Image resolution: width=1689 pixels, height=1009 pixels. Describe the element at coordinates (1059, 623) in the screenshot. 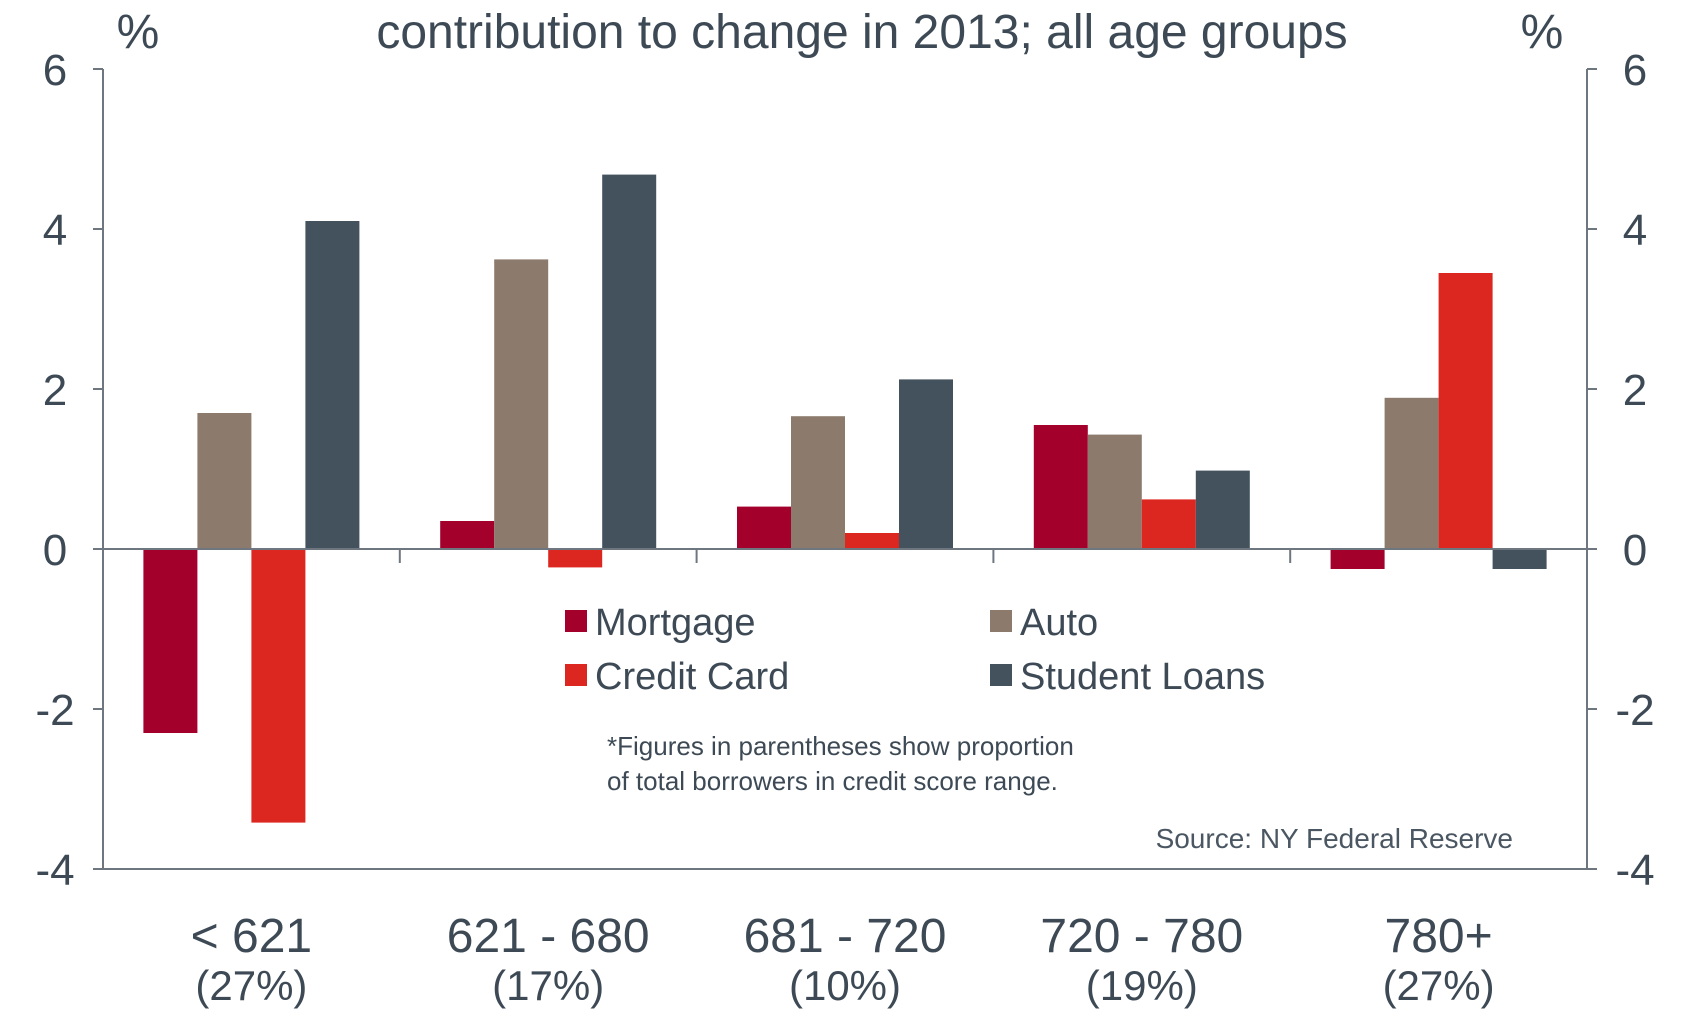

I see `legend-label-auto: Auto` at that location.